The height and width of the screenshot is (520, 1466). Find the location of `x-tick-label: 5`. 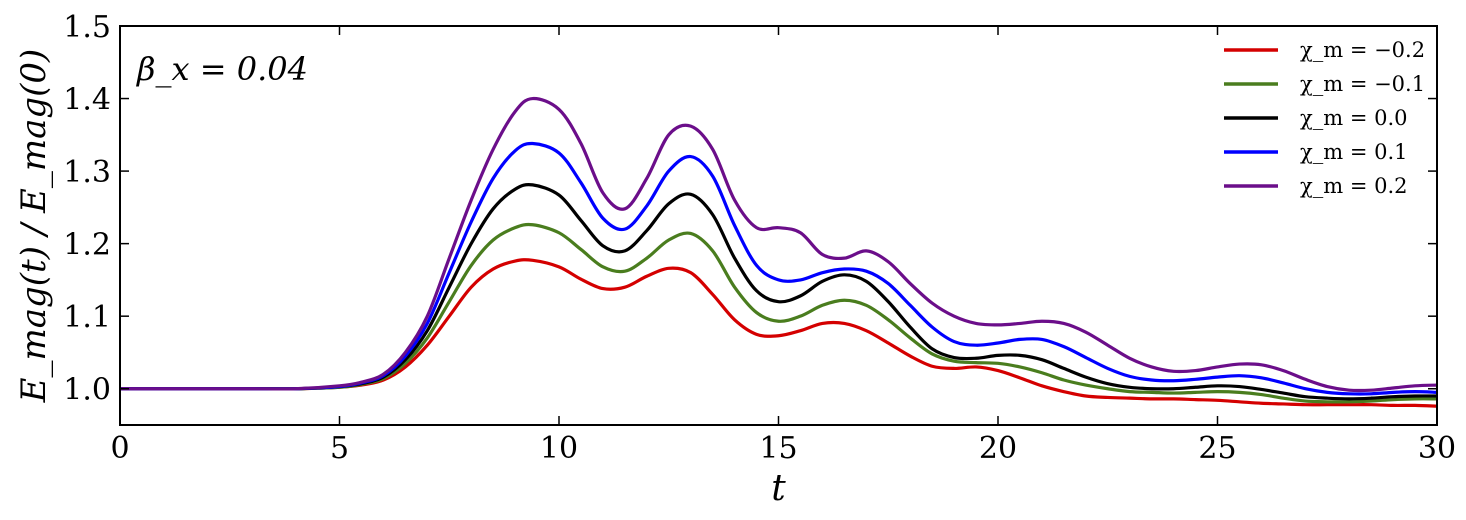

x-tick-label: 5 is located at coordinates (339, 448).